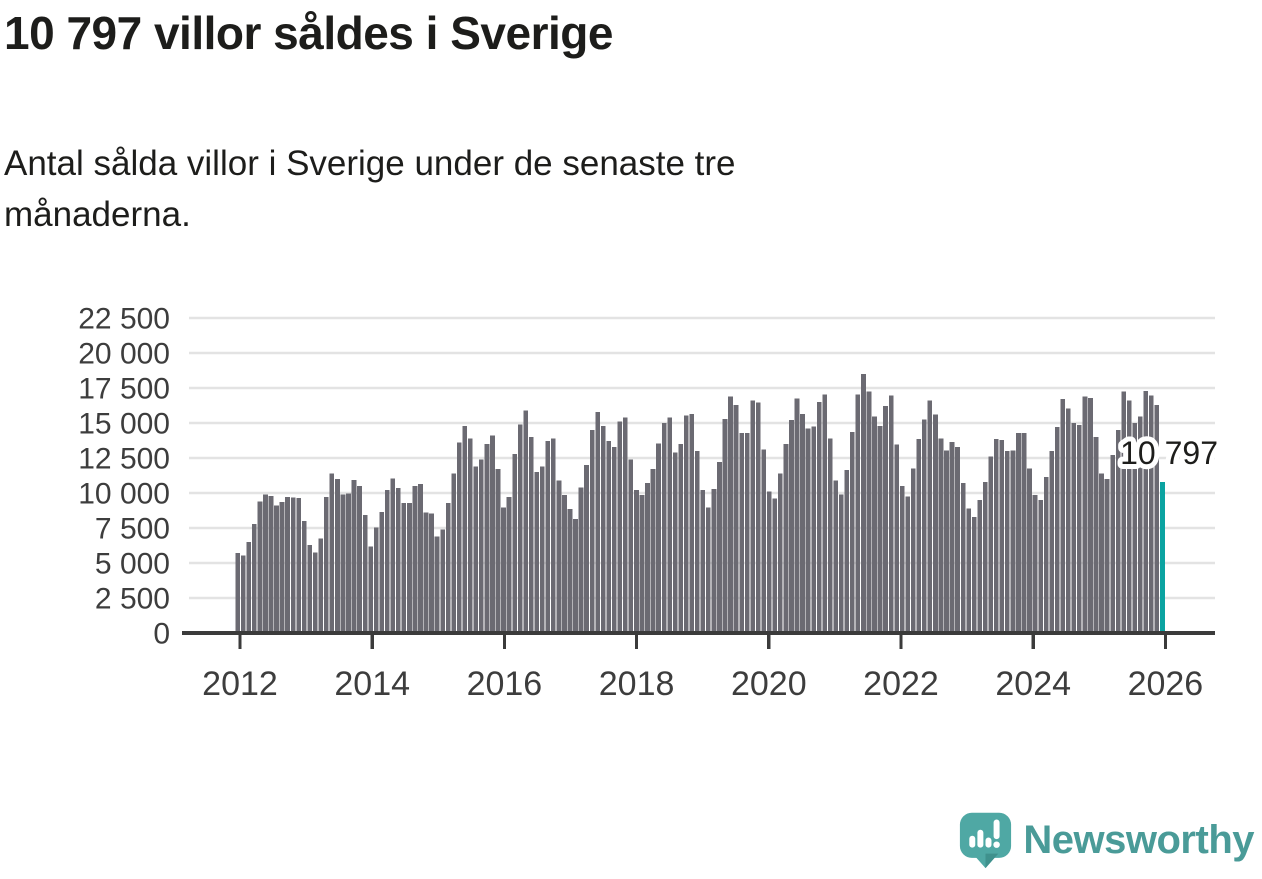 Image resolution: width=1262 pixels, height=879 pixels. What do you see at coordinates (124, 459) in the screenshot?
I see `y-axis-label: 12 500` at bounding box center [124, 459].